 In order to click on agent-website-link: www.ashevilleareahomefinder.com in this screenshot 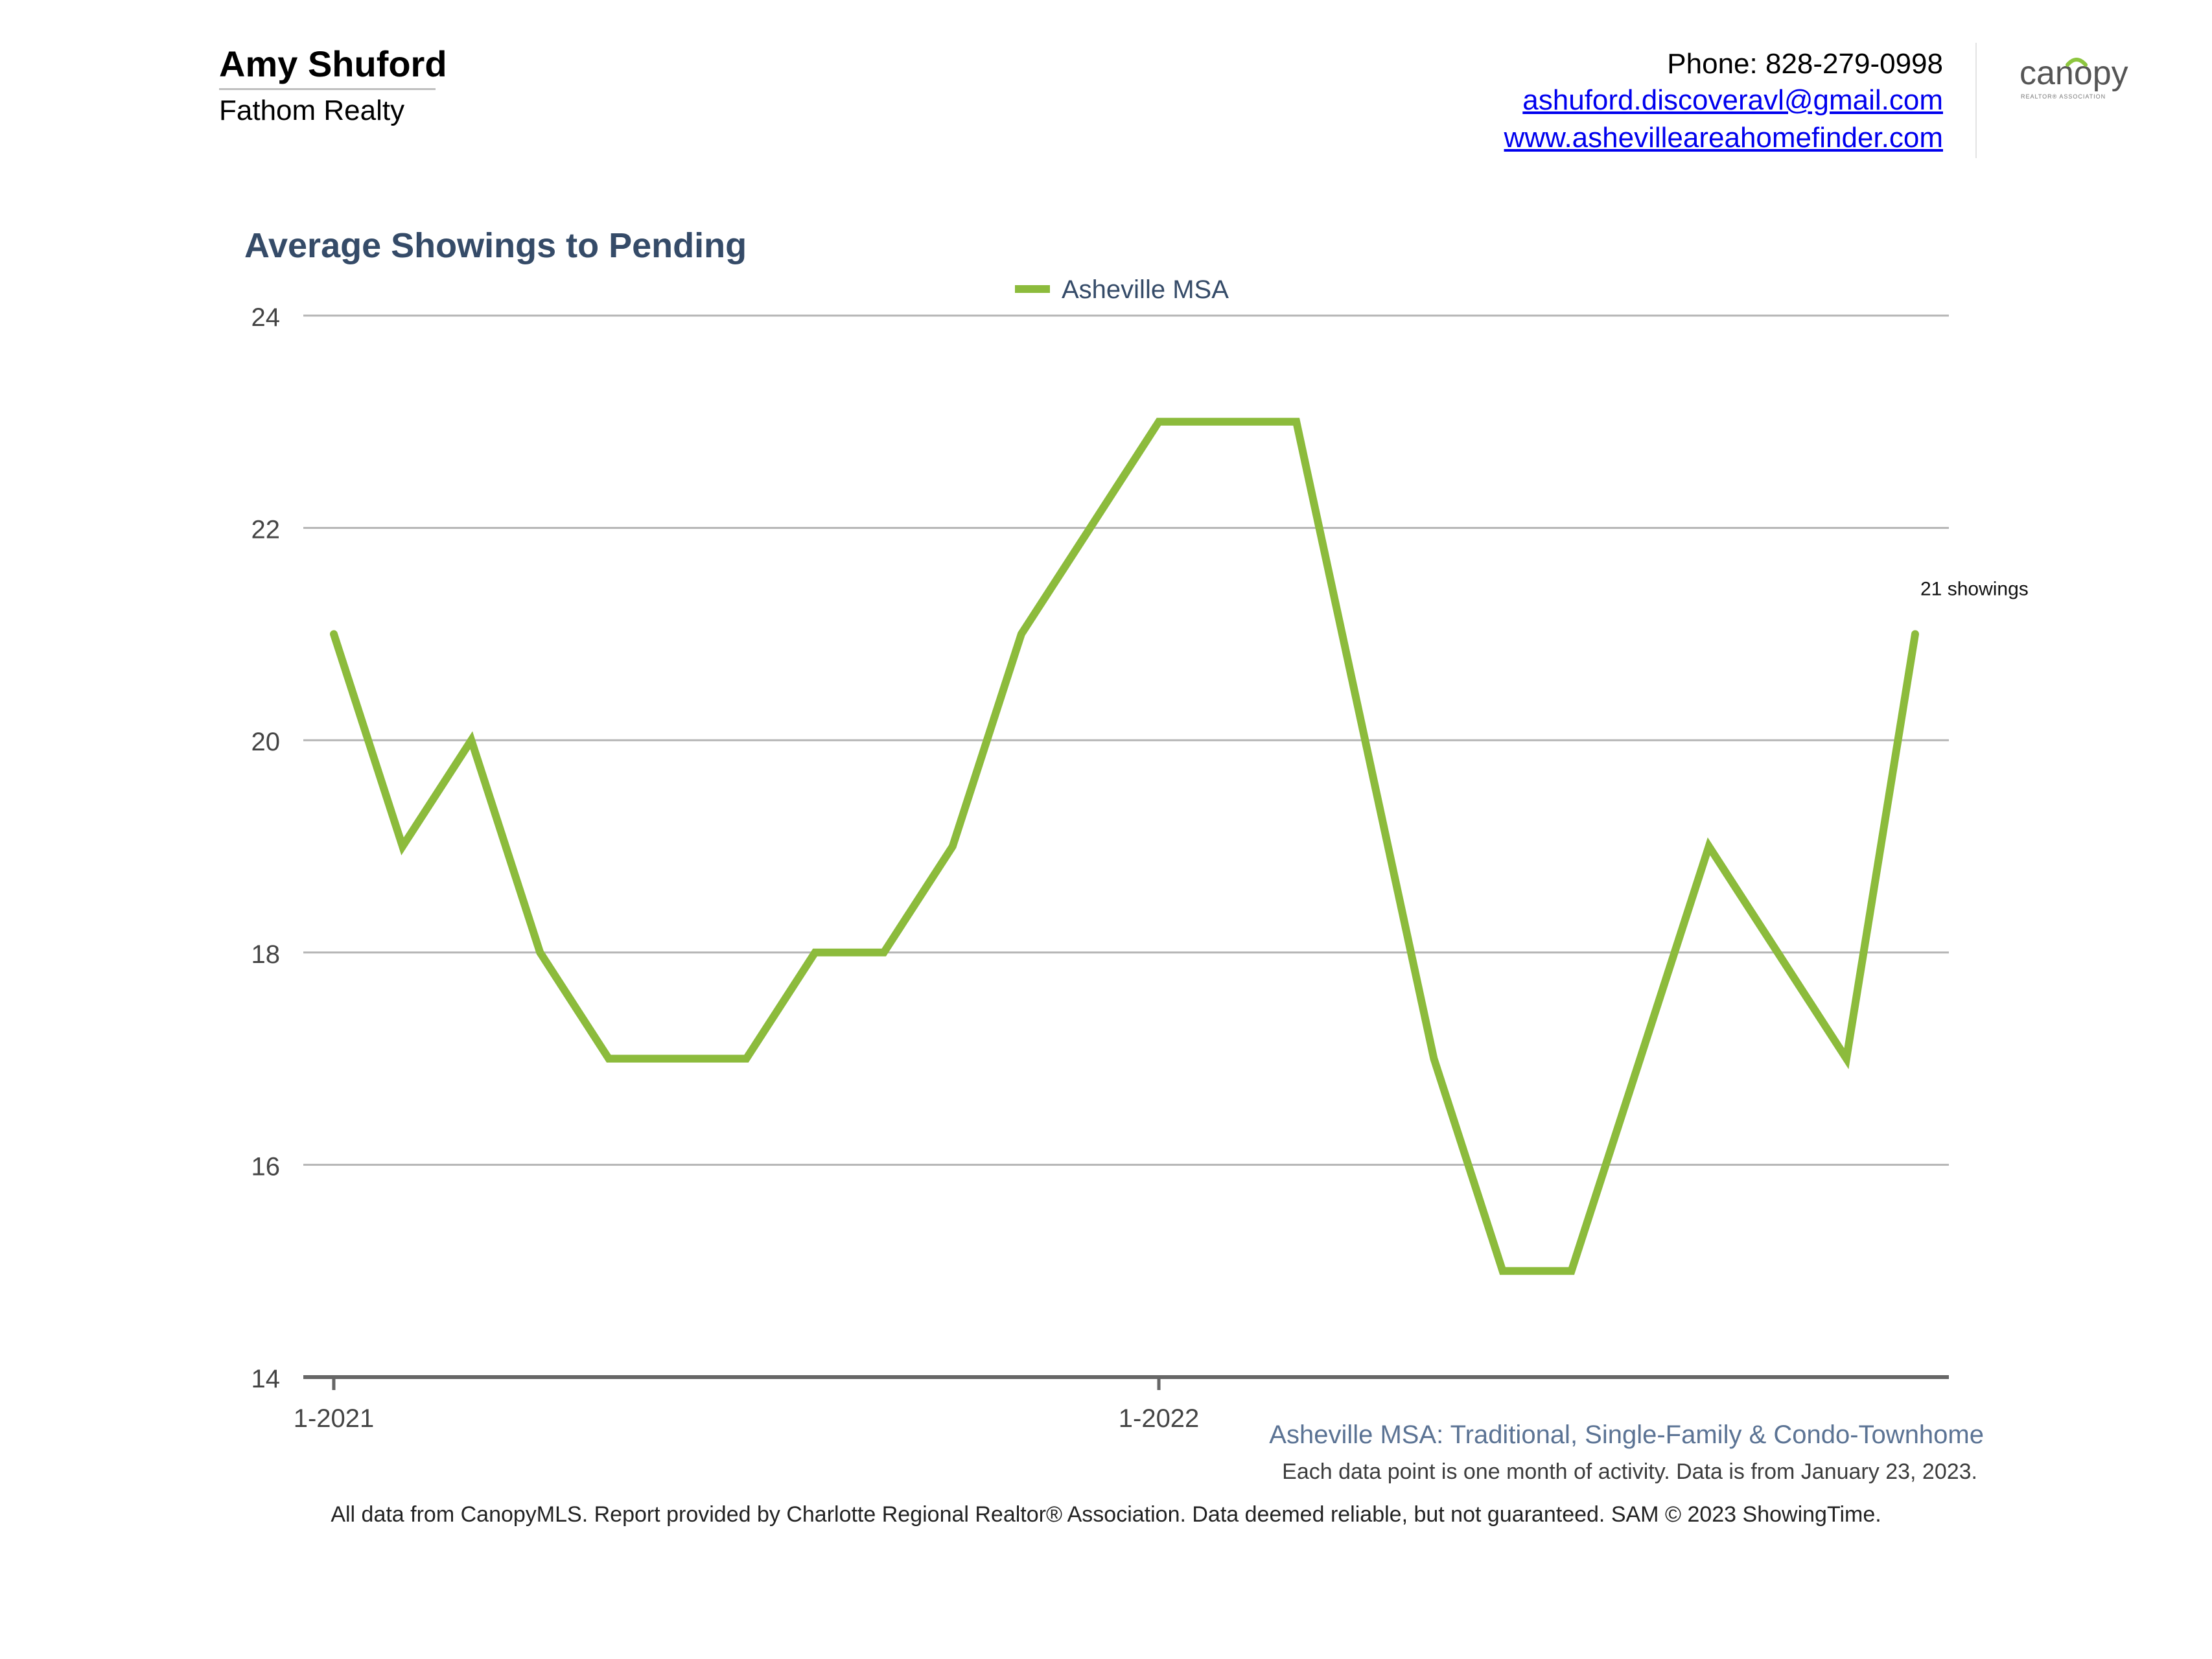, I will do `click(1723, 138)`.